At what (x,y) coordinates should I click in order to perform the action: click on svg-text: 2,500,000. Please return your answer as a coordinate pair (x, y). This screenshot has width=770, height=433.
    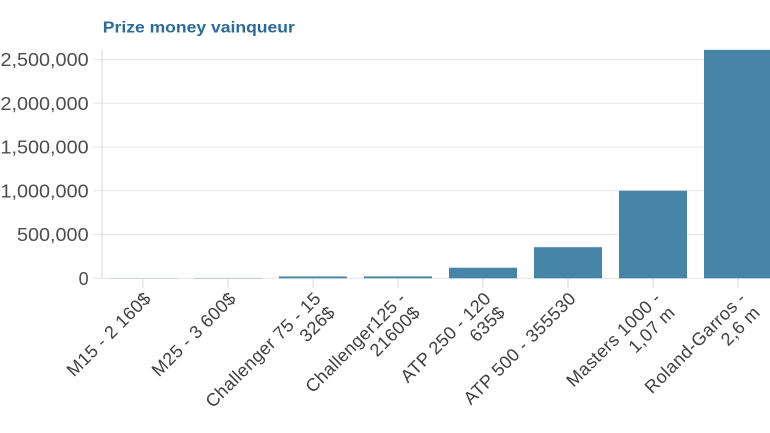
    Looking at the image, I should click on (45, 60).